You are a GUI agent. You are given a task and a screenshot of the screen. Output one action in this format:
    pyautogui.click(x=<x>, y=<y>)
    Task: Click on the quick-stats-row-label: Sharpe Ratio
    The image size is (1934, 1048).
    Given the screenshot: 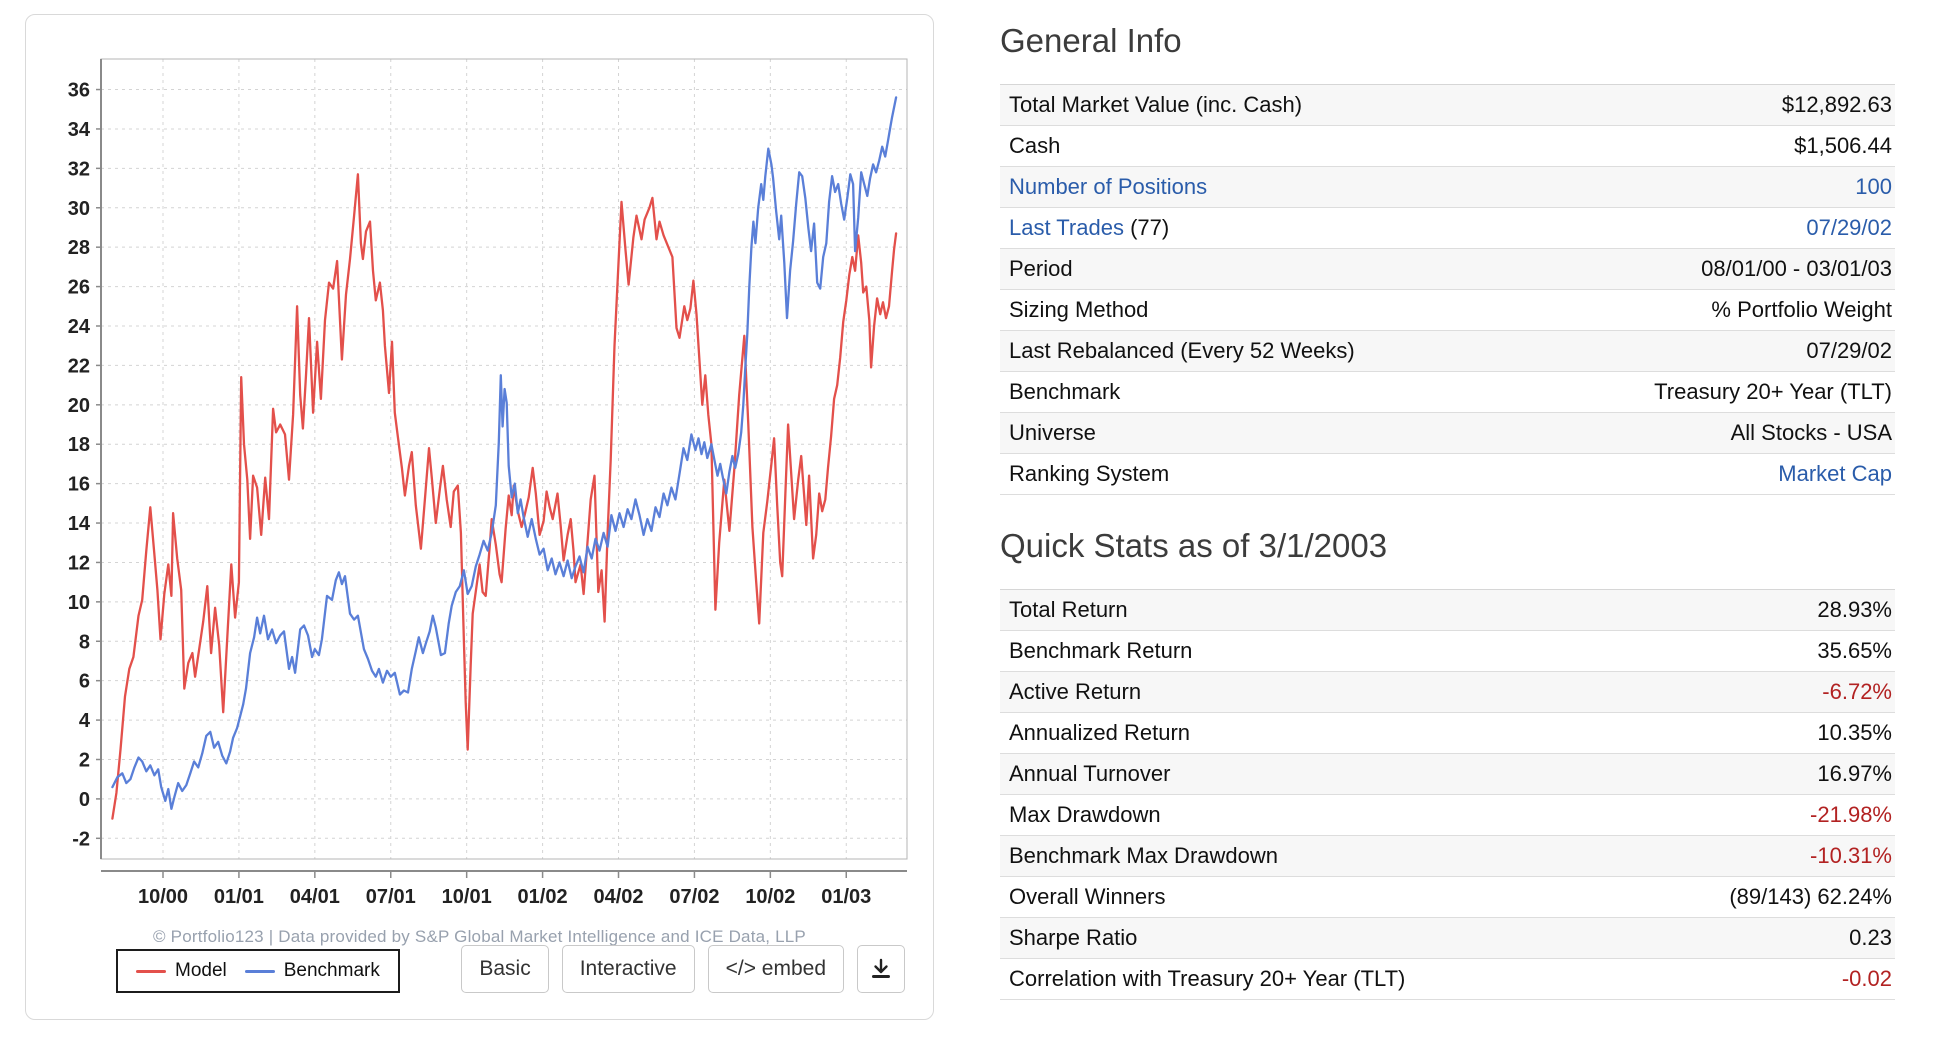 What is the action you would take?
    pyautogui.click(x=1073, y=938)
    